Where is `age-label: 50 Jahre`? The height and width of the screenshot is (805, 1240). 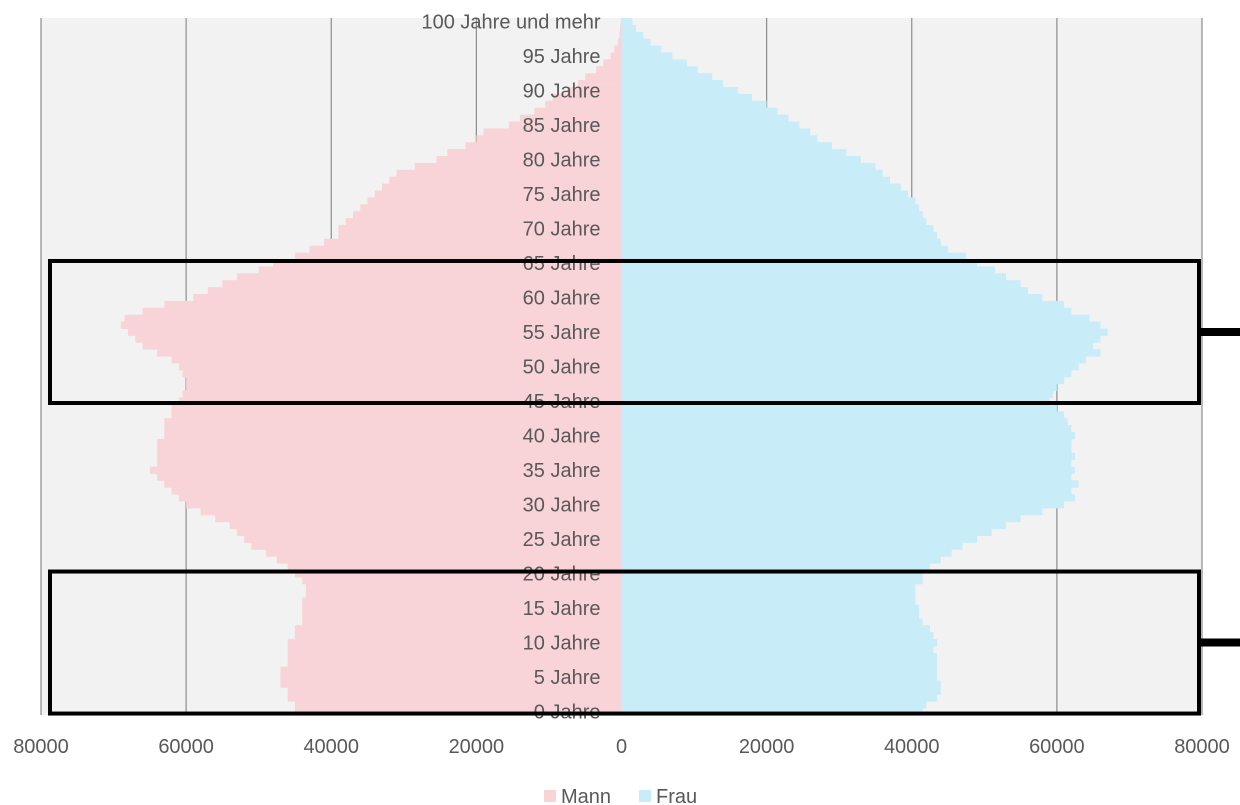
age-label: 50 Jahre is located at coordinates (562, 368).